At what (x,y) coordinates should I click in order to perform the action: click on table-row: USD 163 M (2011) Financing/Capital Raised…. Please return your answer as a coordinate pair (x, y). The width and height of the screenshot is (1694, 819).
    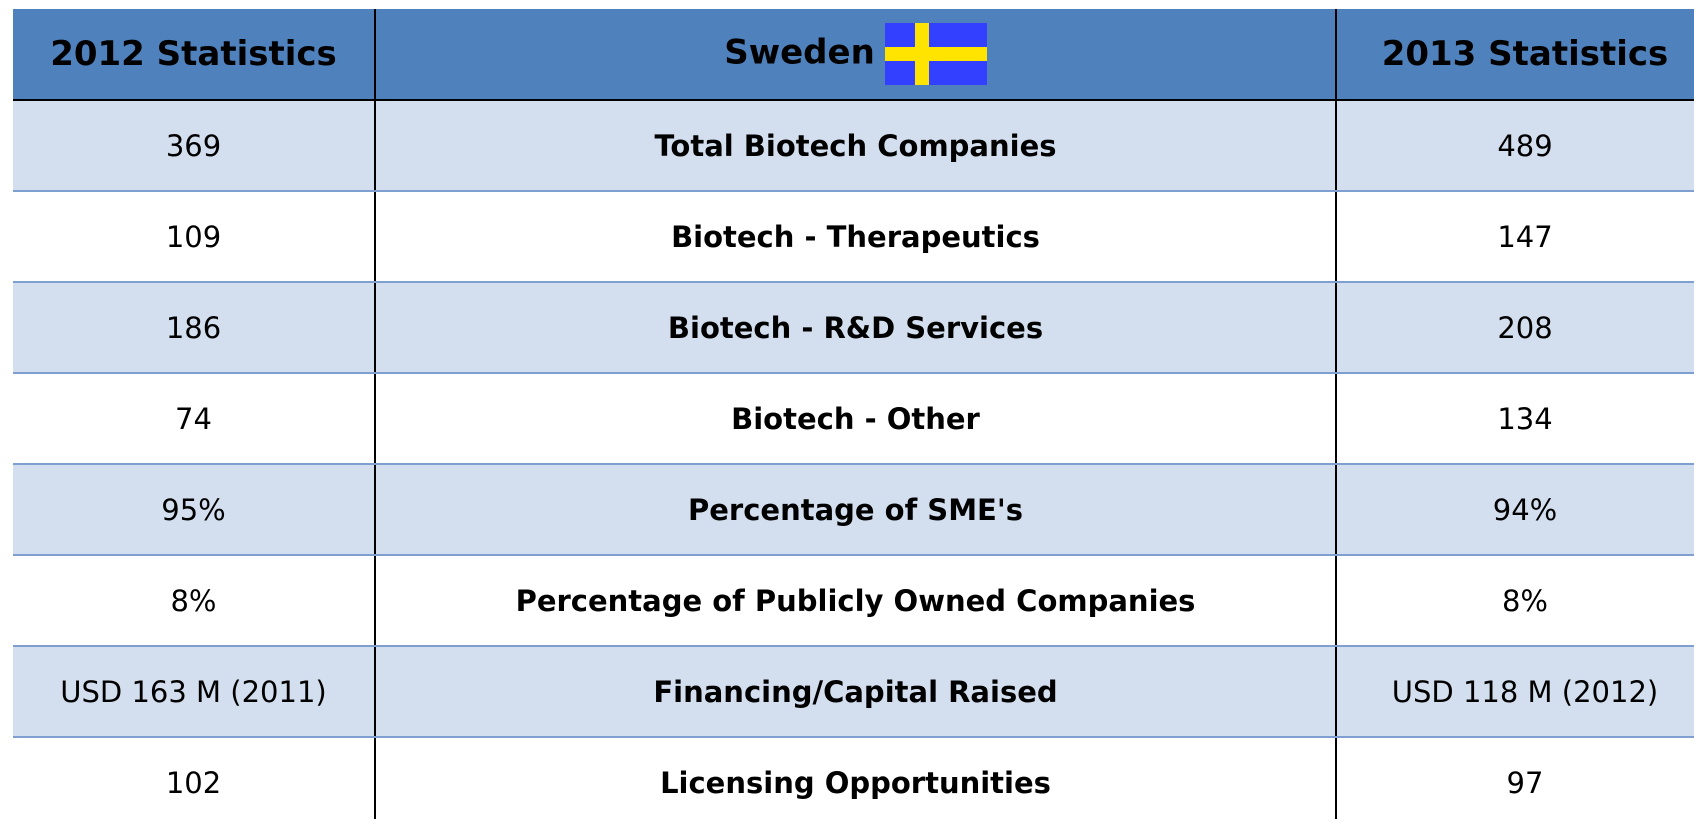
    Looking at the image, I should click on (853, 692).